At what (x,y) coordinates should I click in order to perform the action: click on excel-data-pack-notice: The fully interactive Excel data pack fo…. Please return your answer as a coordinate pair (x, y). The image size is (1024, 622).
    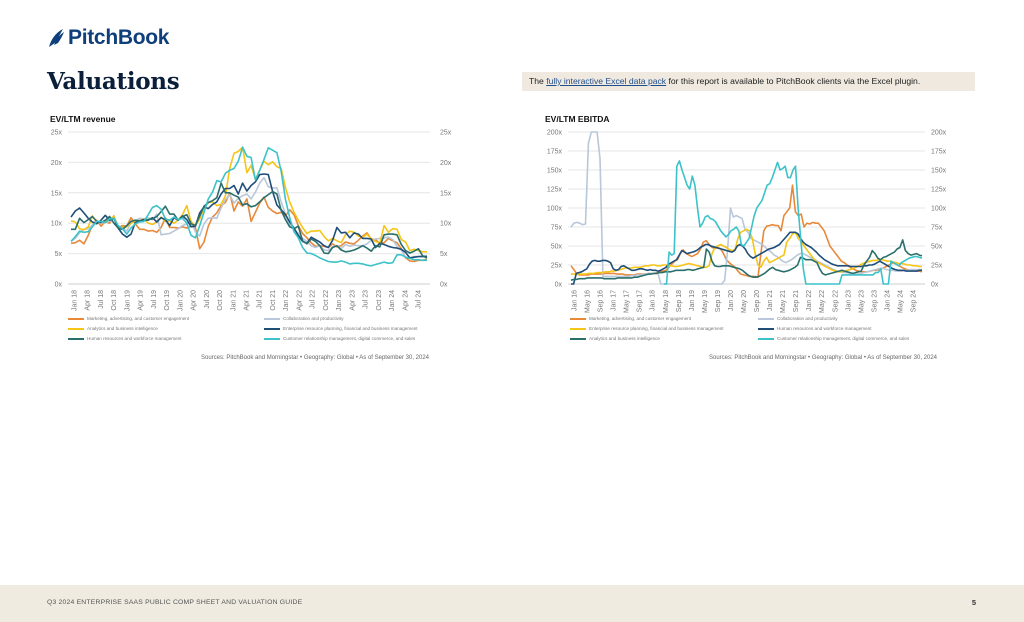
    Looking at the image, I should click on (748, 81).